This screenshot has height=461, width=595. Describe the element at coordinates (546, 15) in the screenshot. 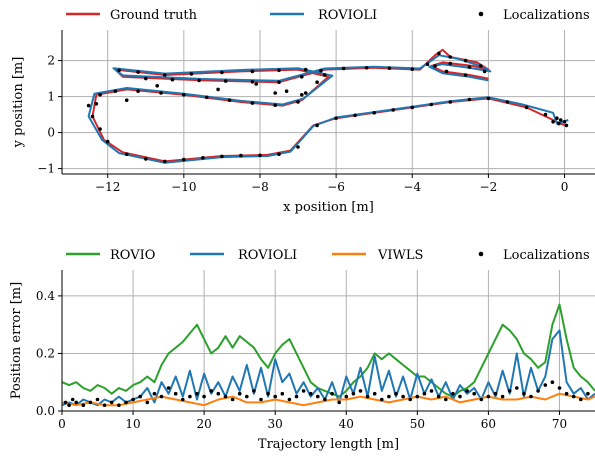

I see `legend-label-localizations-top: Localizations` at that location.